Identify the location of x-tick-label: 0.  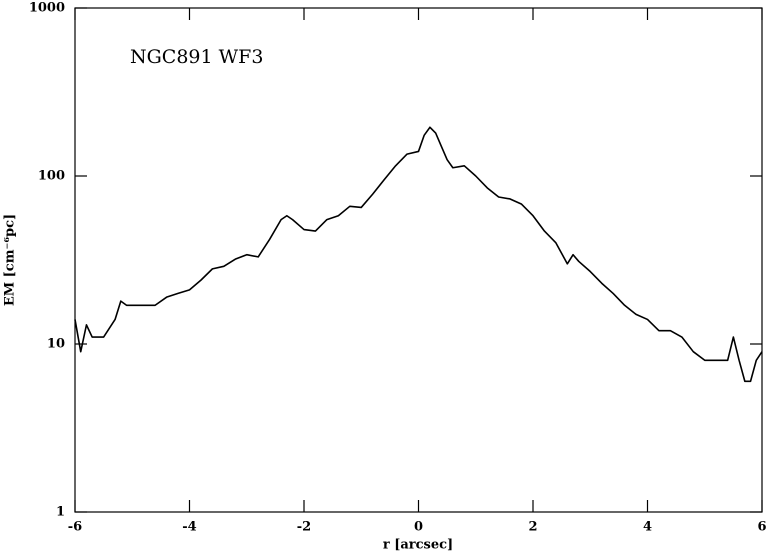
(418, 527).